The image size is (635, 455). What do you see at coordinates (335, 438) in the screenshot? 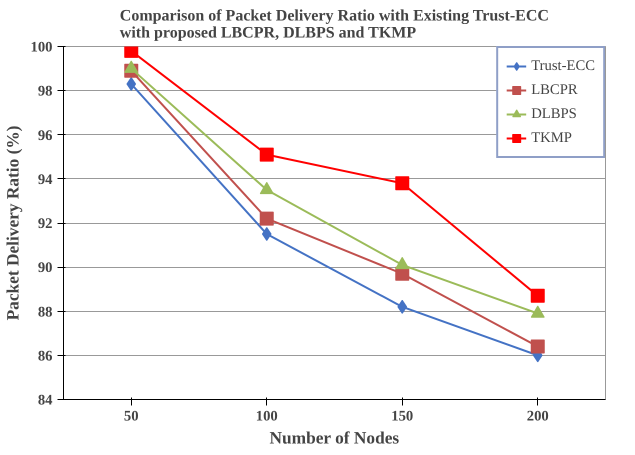
I see `x-axis-title: Number of Nodes` at bounding box center [335, 438].